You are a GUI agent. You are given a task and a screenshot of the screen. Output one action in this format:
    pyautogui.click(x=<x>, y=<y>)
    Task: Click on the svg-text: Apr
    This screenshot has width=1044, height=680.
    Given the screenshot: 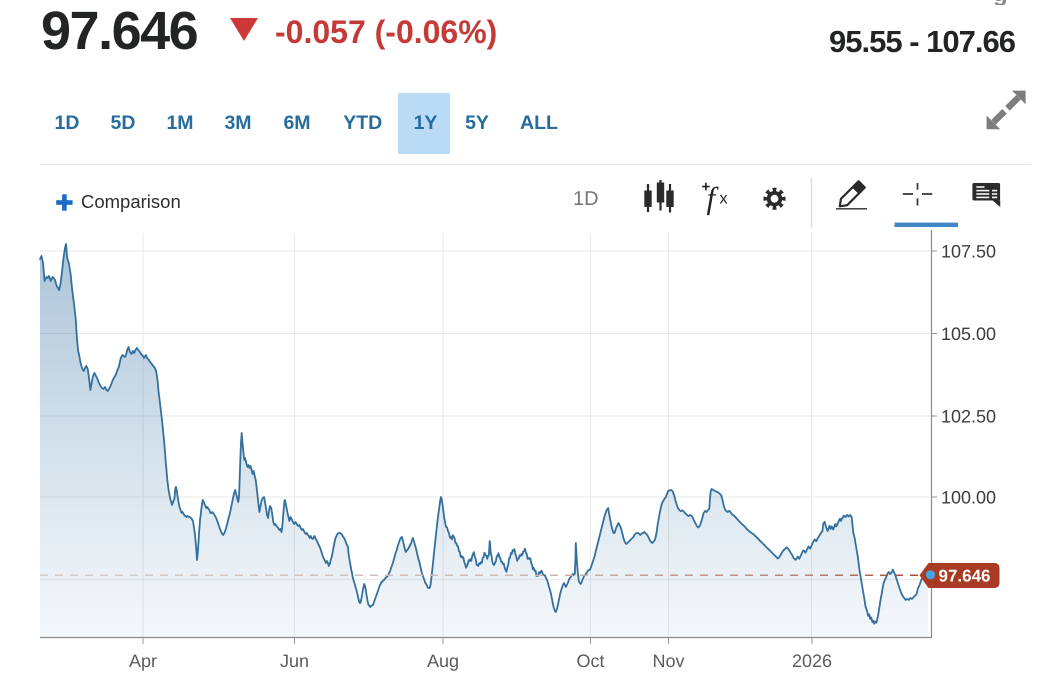 What is the action you would take?
    pyautogui.click(x=143, y=661)
    